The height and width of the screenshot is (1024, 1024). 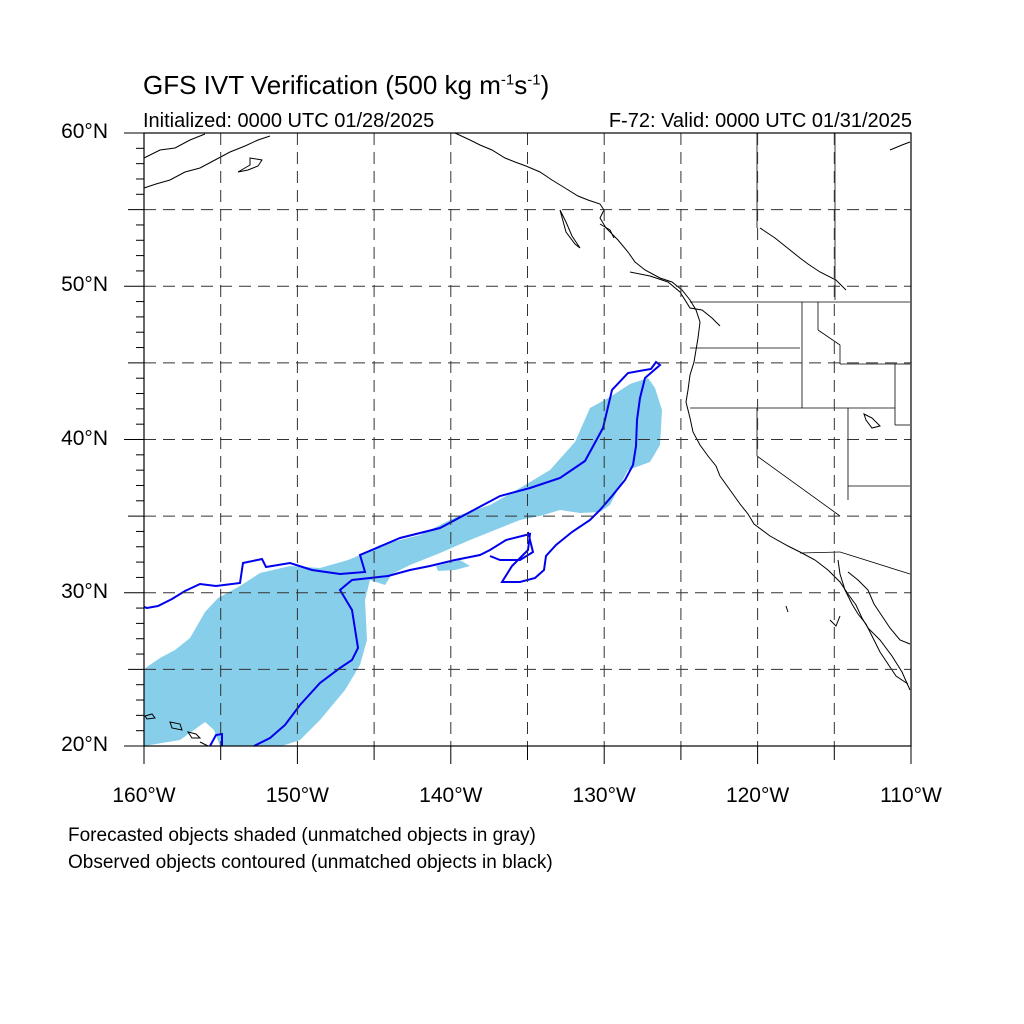 What do you see at coordinates (84, 591) in the screenshot?
I see `lat-label: 30°N` at bounding box center [84, 591].